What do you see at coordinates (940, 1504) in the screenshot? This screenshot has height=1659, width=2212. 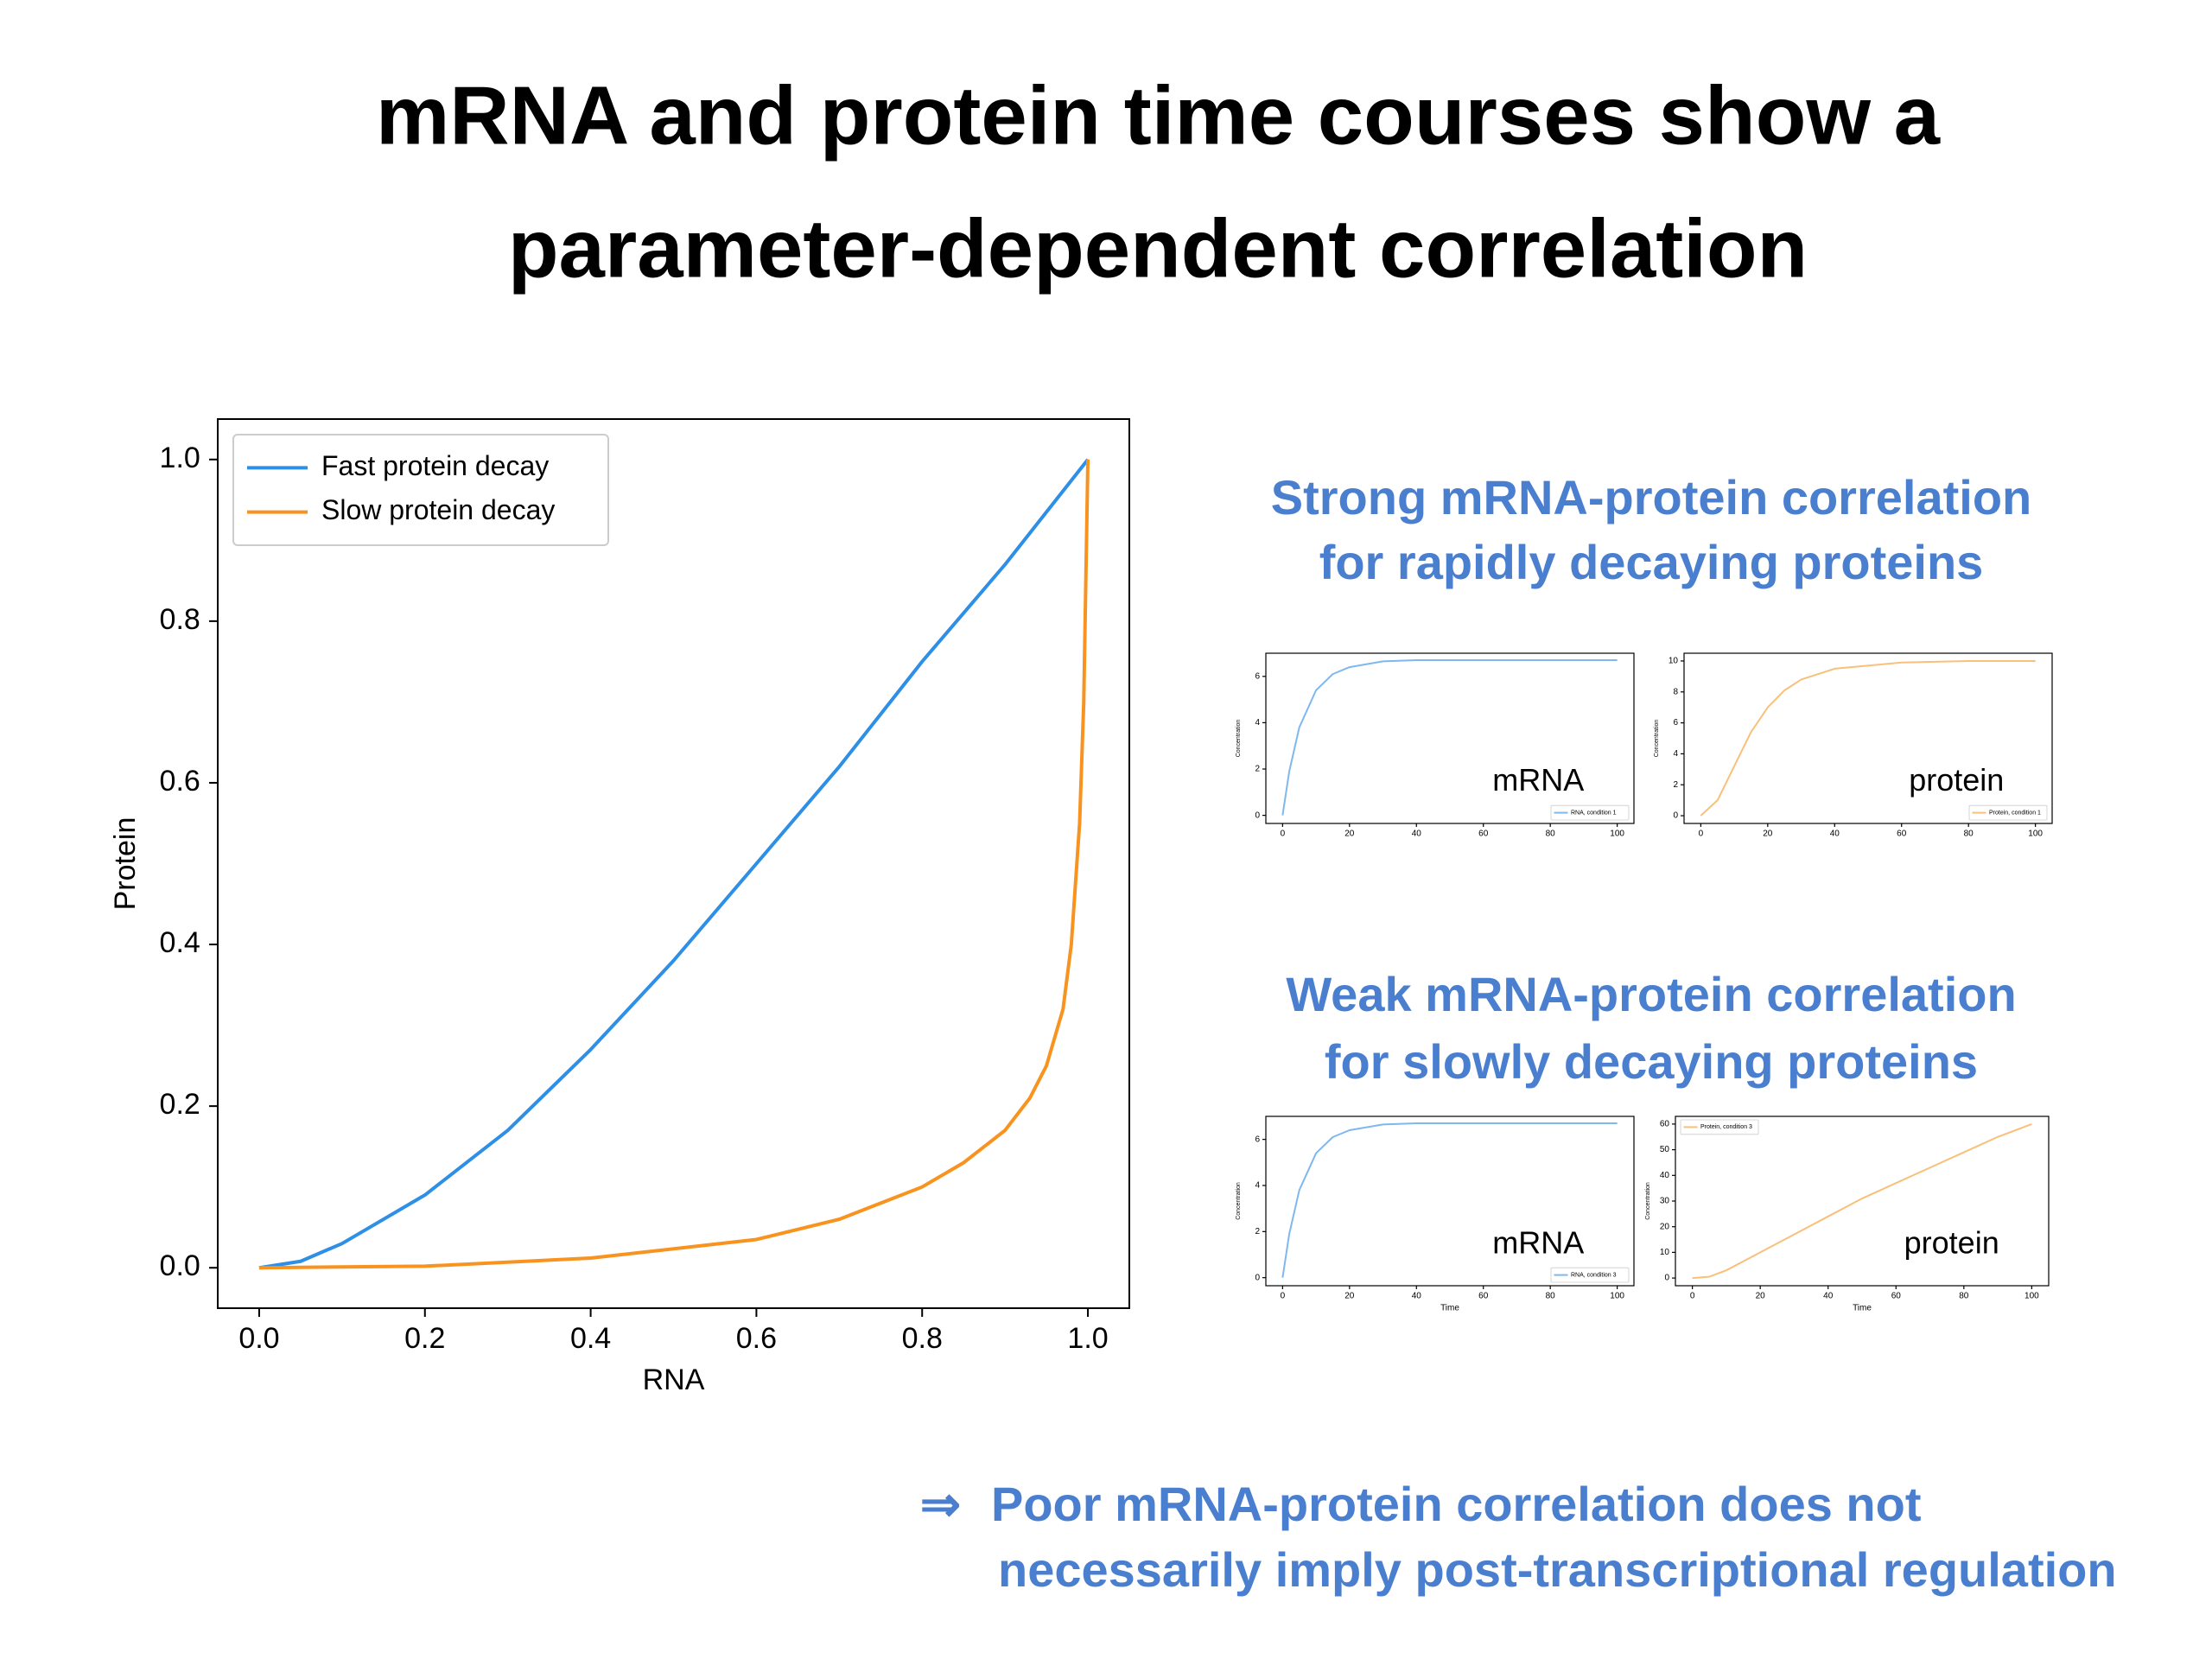 I see `arrow: ⇒` at bounding box center [940, 1504].